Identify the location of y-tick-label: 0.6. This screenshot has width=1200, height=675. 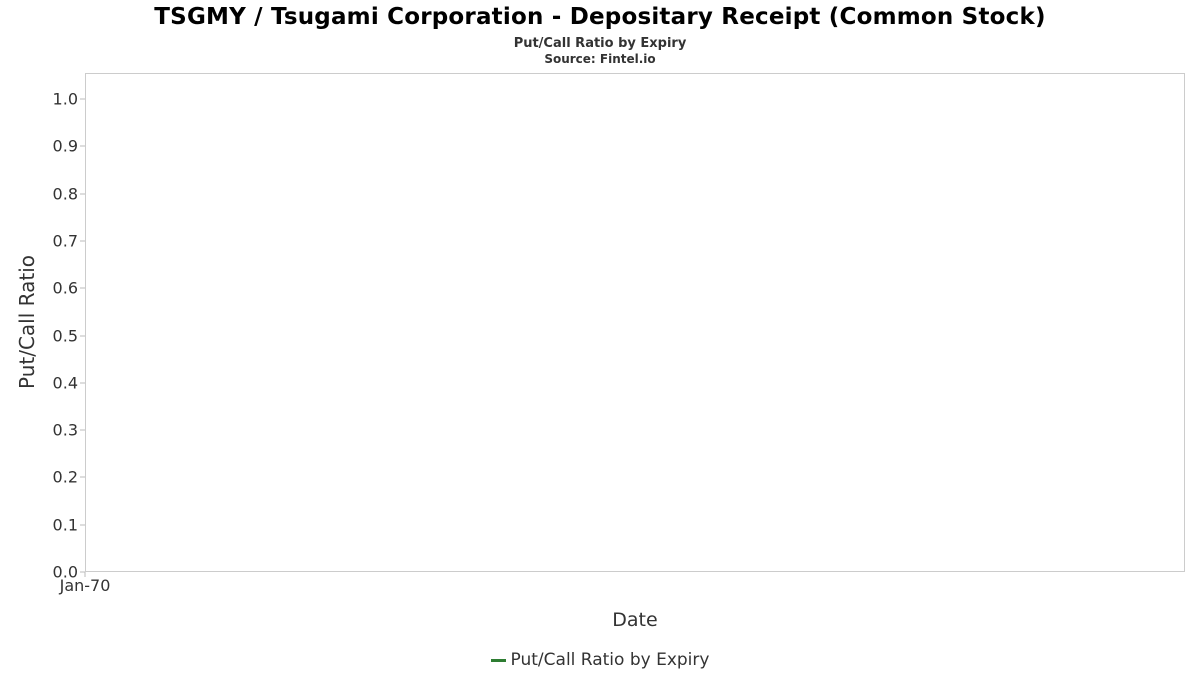
(65, 288).